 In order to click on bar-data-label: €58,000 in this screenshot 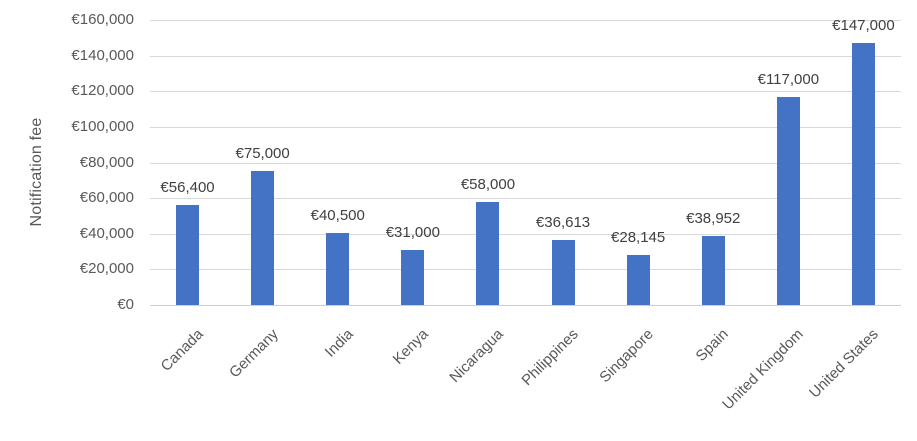, I will do `click(488, 184)`.